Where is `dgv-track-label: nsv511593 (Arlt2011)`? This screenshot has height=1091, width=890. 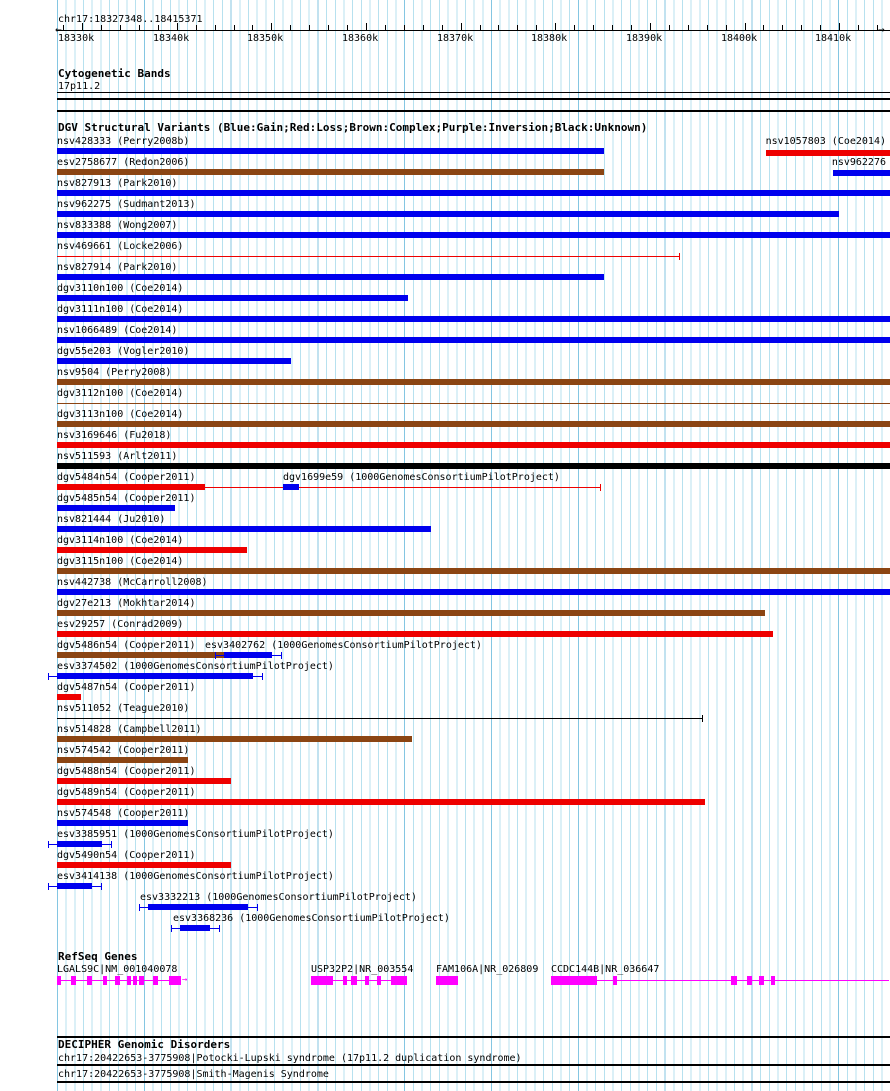
dgv-track-label: nsv511593 (Arlt2011) is located at coordinates (117, 456).